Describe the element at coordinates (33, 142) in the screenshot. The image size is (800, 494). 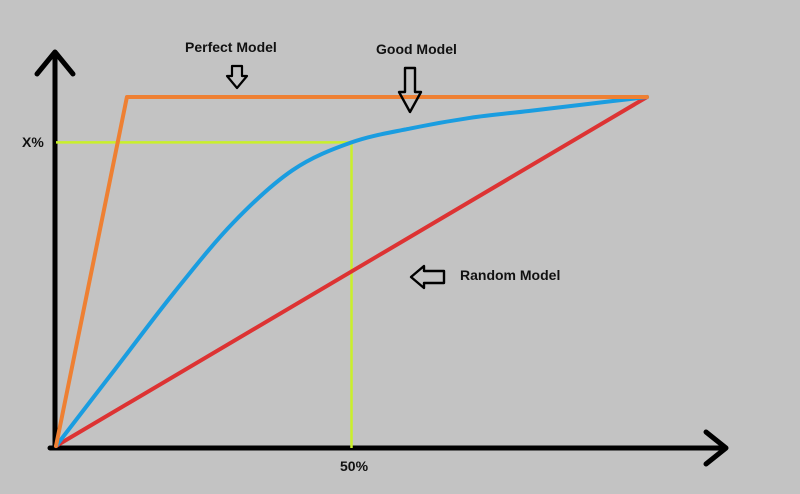
I see `y-tick-label-x-percent: X%` at that location.